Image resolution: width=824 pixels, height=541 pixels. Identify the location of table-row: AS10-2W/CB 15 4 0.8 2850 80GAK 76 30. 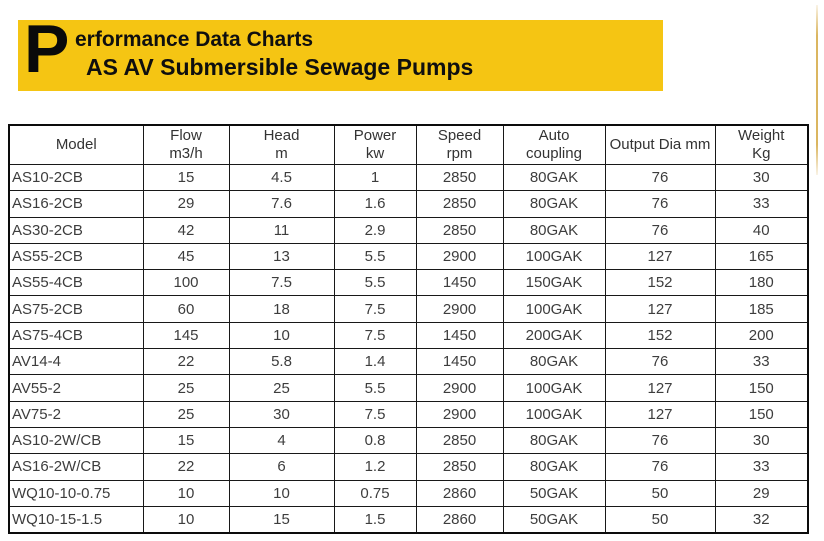
(408, 440).